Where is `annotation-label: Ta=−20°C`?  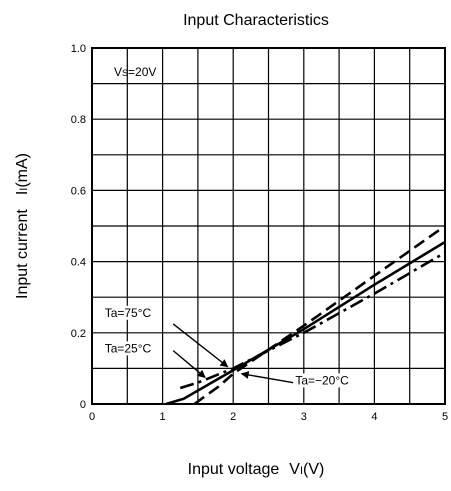 annotation-label: Ta=−20°C is located at coordinates (322, 380).